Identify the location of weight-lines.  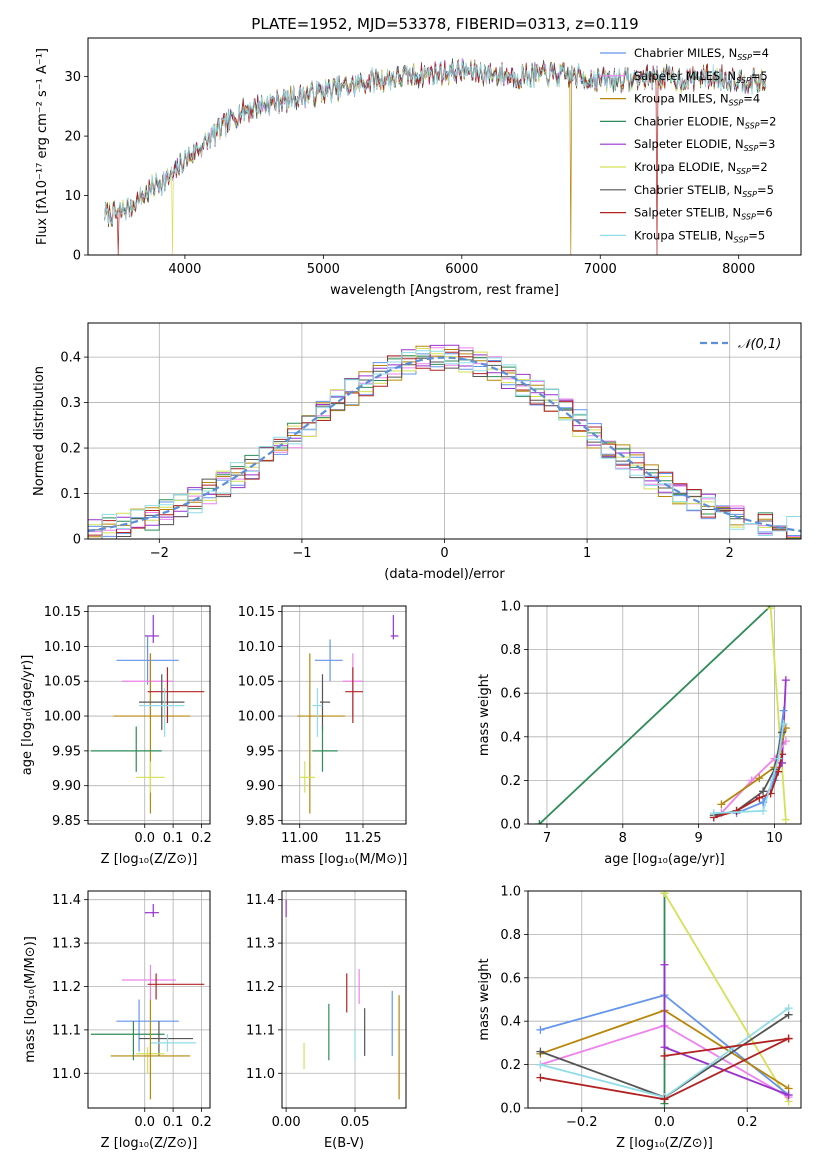
(662, 715).